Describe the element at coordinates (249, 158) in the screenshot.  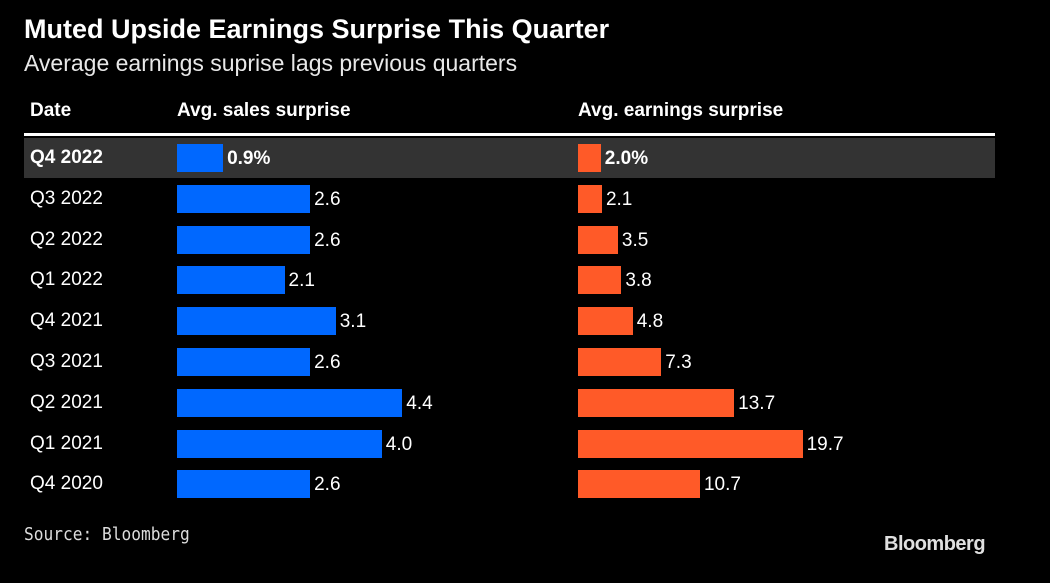
I see `sales-value-label: 0.9%` at that location.